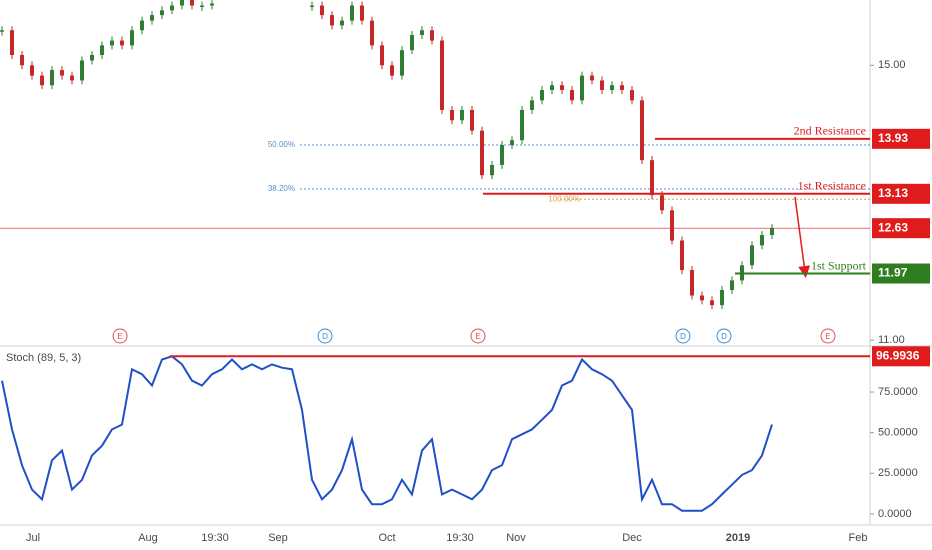 The image size is (932, 550). What do you see at coordinates (516, 538) in the screenshot?
I see `x-tick-label: Nov` at bounding box center [516, 538].